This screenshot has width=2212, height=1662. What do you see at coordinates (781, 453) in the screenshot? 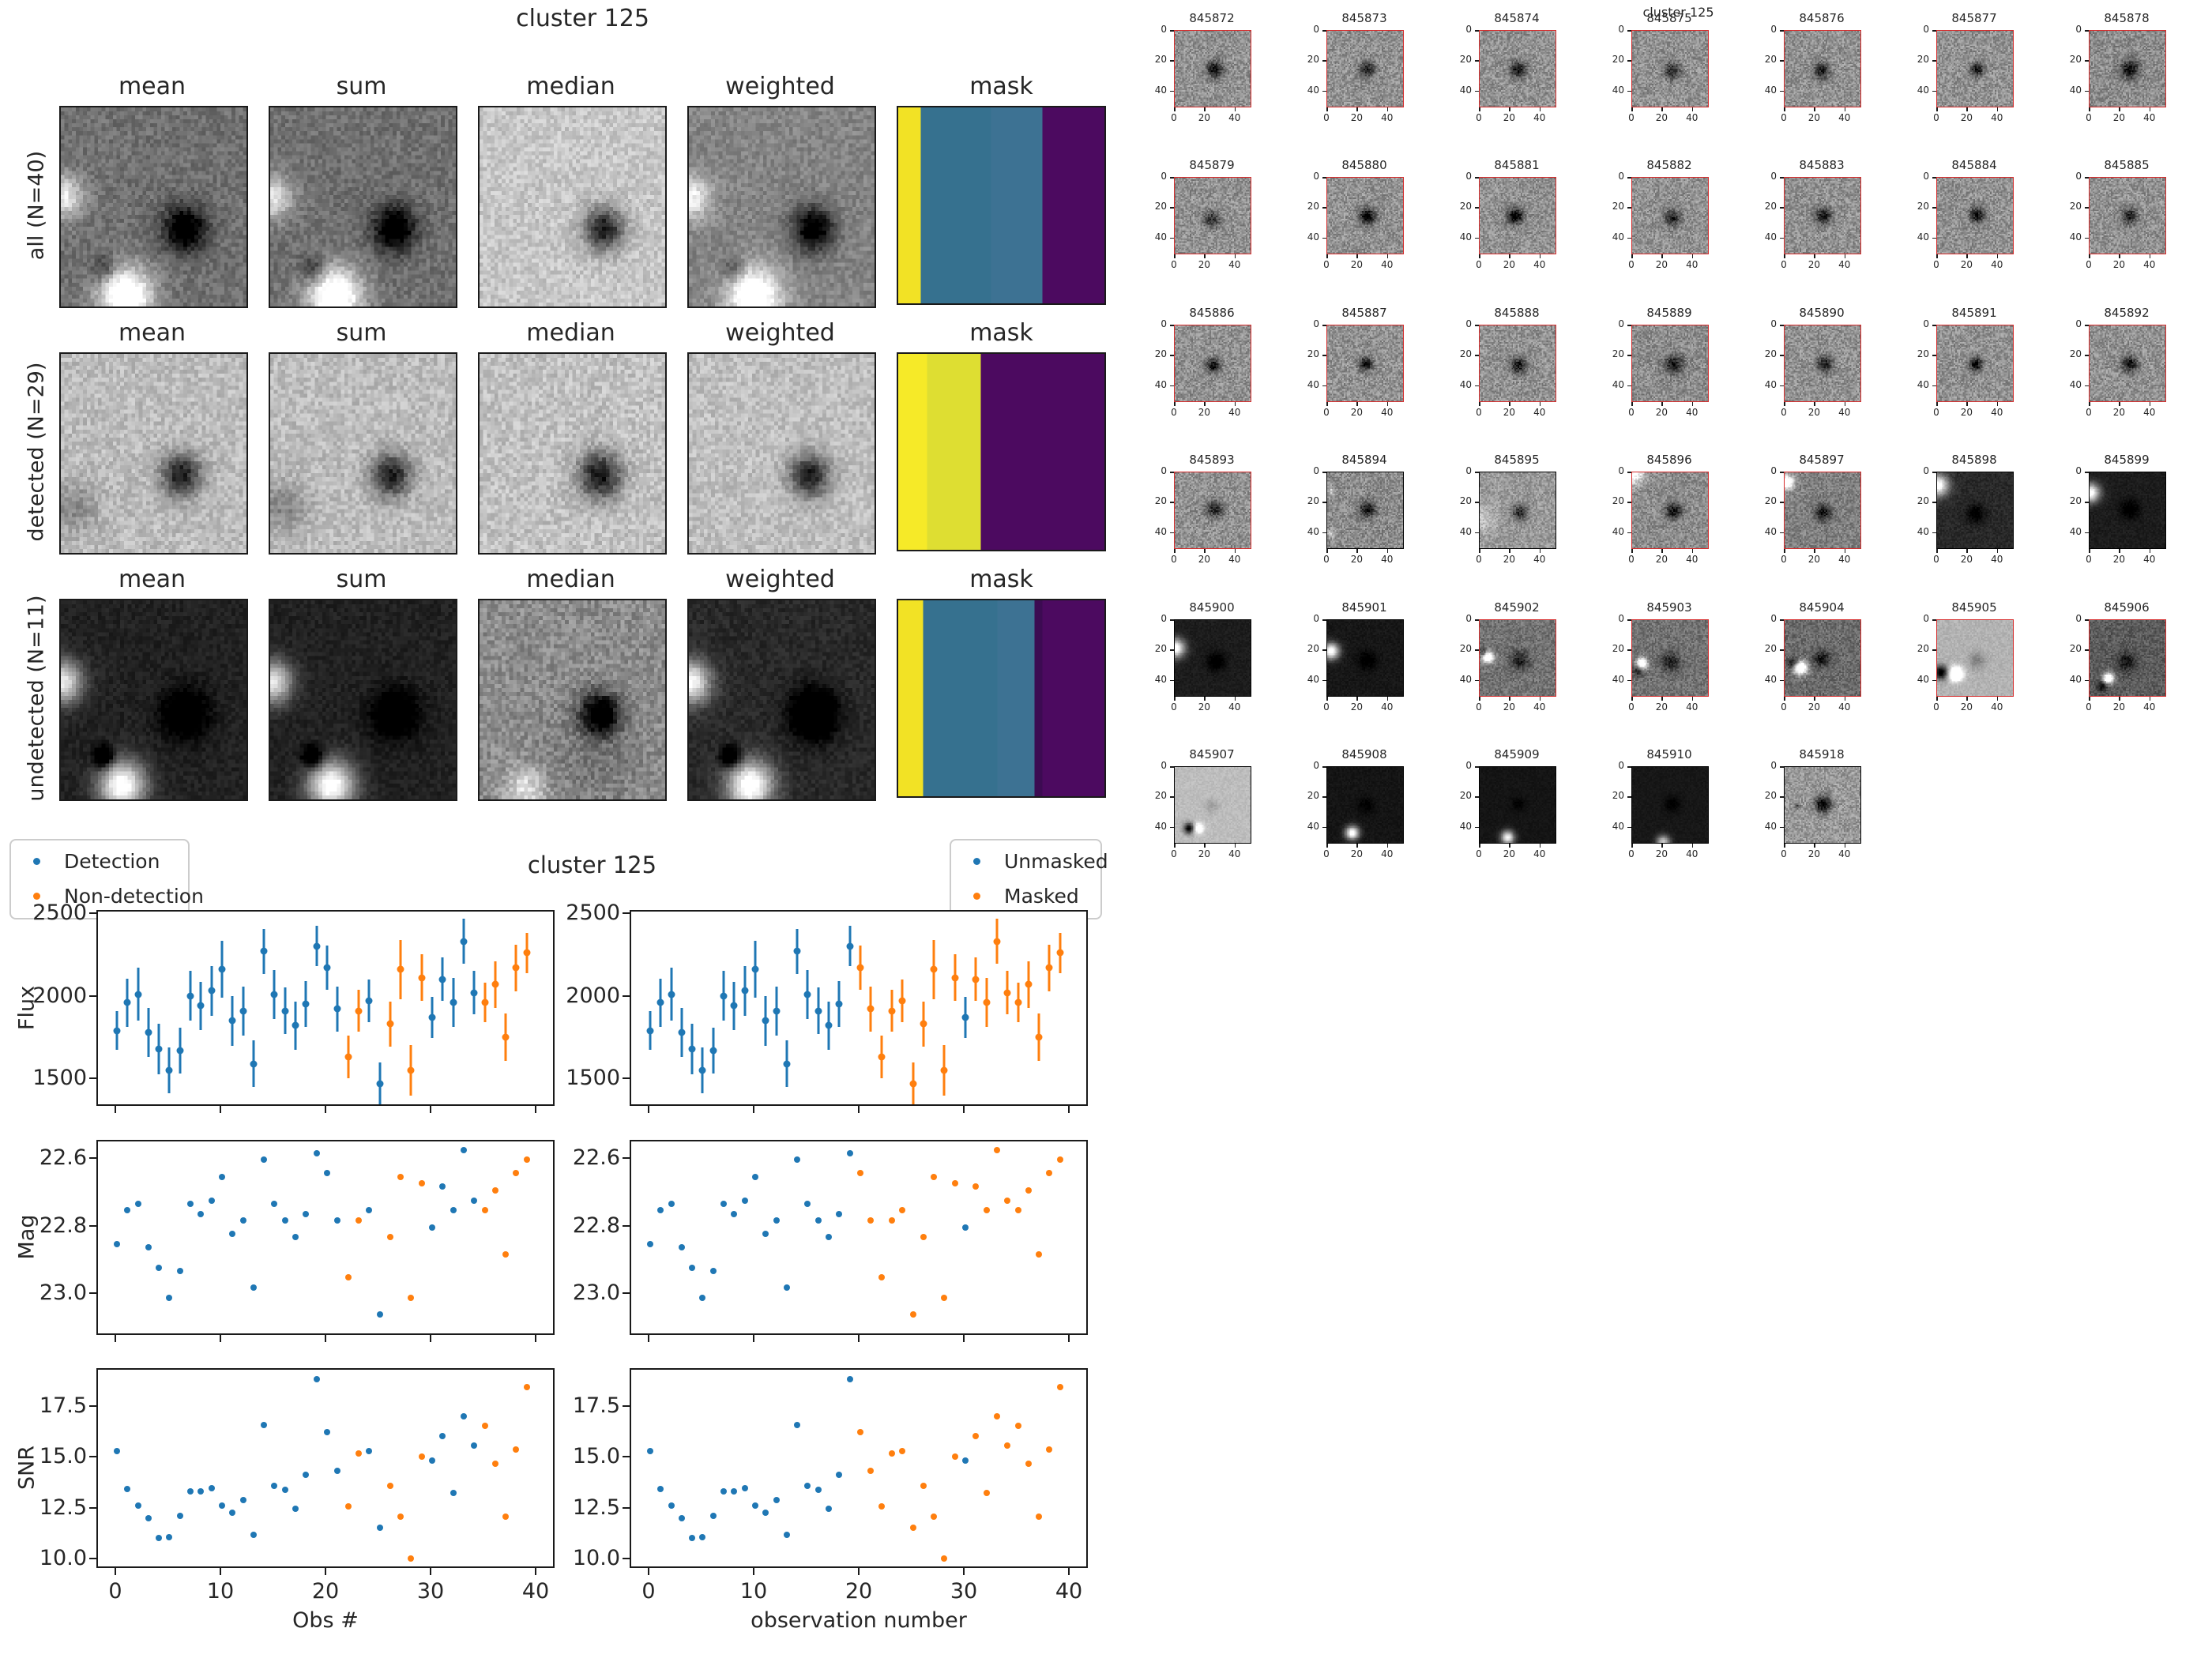
I see `stack-image-weighted` at bounding box center [781, 453].